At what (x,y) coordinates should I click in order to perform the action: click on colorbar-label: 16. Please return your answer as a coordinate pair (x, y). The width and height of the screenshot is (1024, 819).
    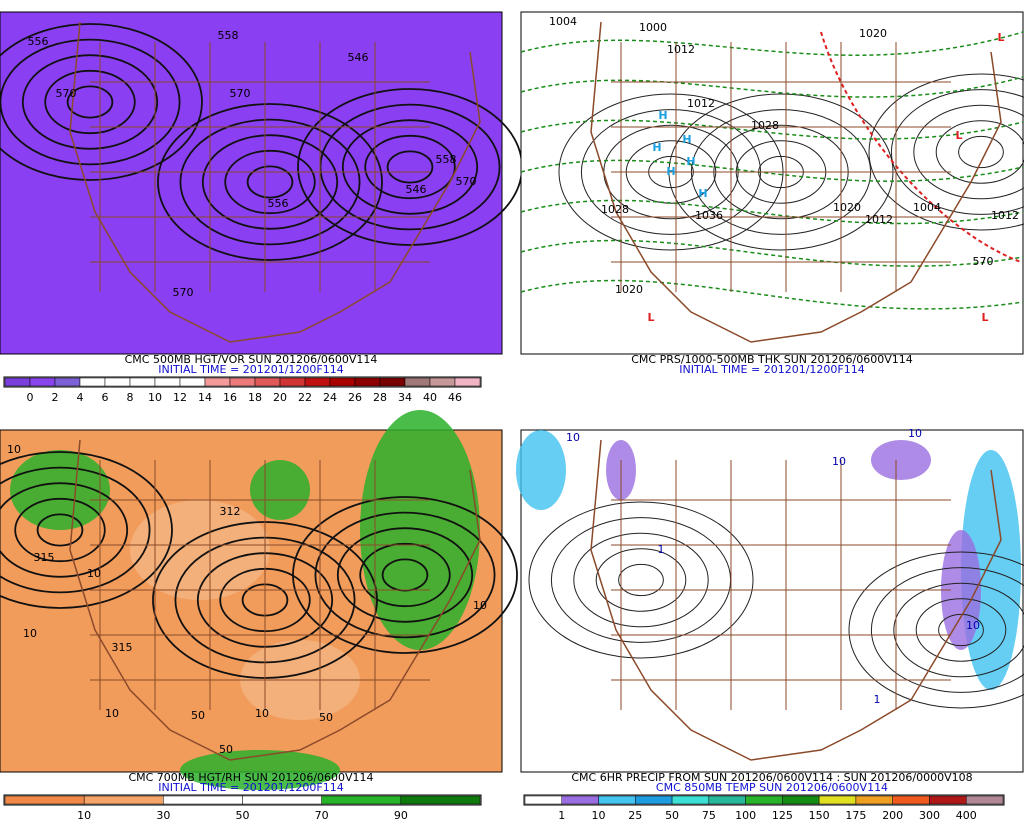
    Looking at the image, I should click on (230, 397).